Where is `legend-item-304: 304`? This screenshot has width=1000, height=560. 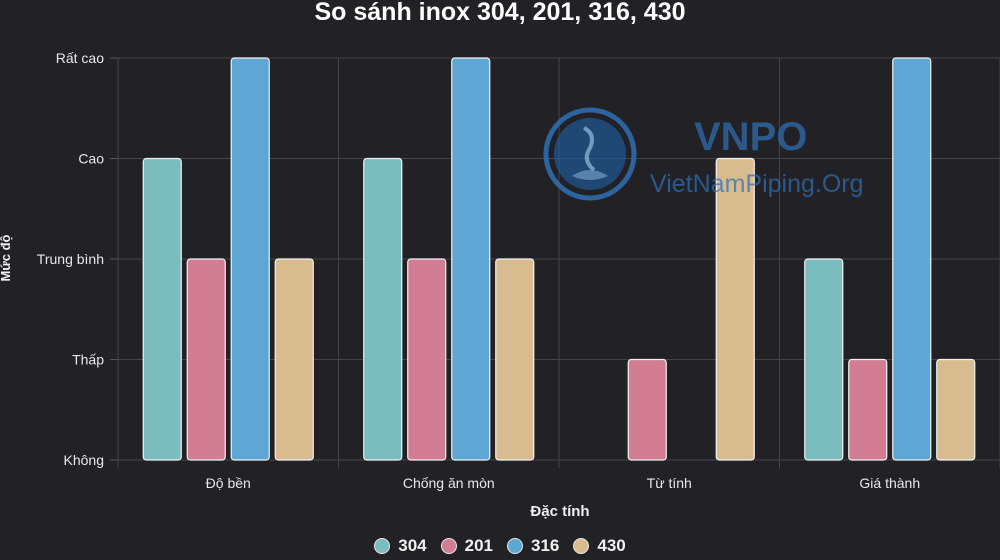 legend-item-304: 304 is located at coordinates (400, 546).